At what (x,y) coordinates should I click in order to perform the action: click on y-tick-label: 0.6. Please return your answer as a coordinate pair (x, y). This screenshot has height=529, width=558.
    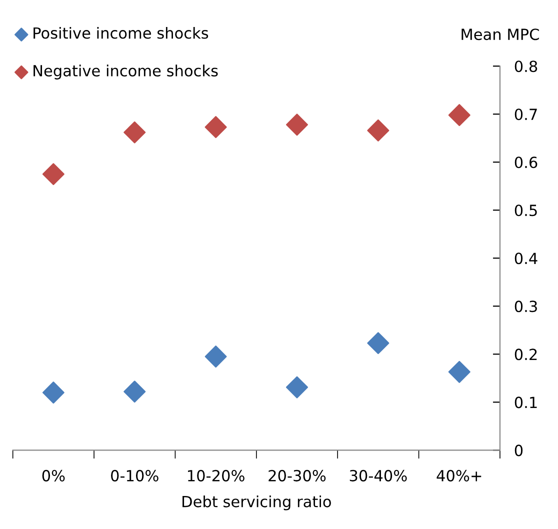
    Looking at the image, I should click on (526, 162).